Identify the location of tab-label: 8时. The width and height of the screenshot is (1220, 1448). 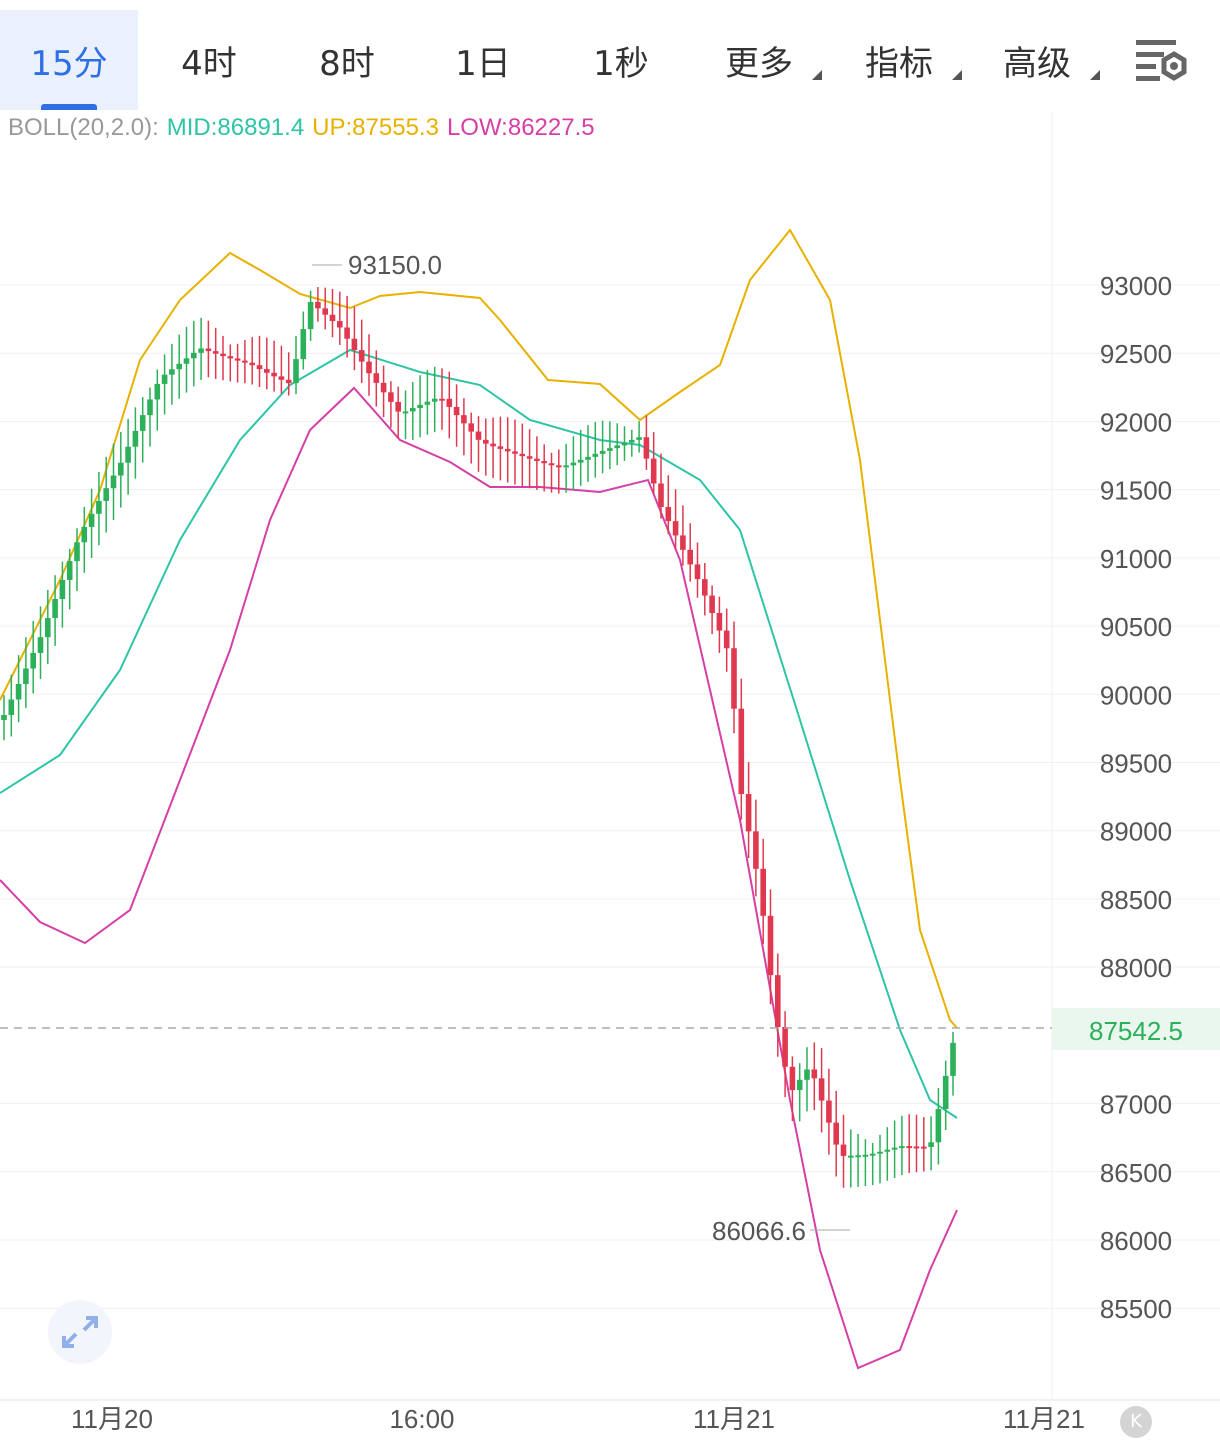
(347, 63).